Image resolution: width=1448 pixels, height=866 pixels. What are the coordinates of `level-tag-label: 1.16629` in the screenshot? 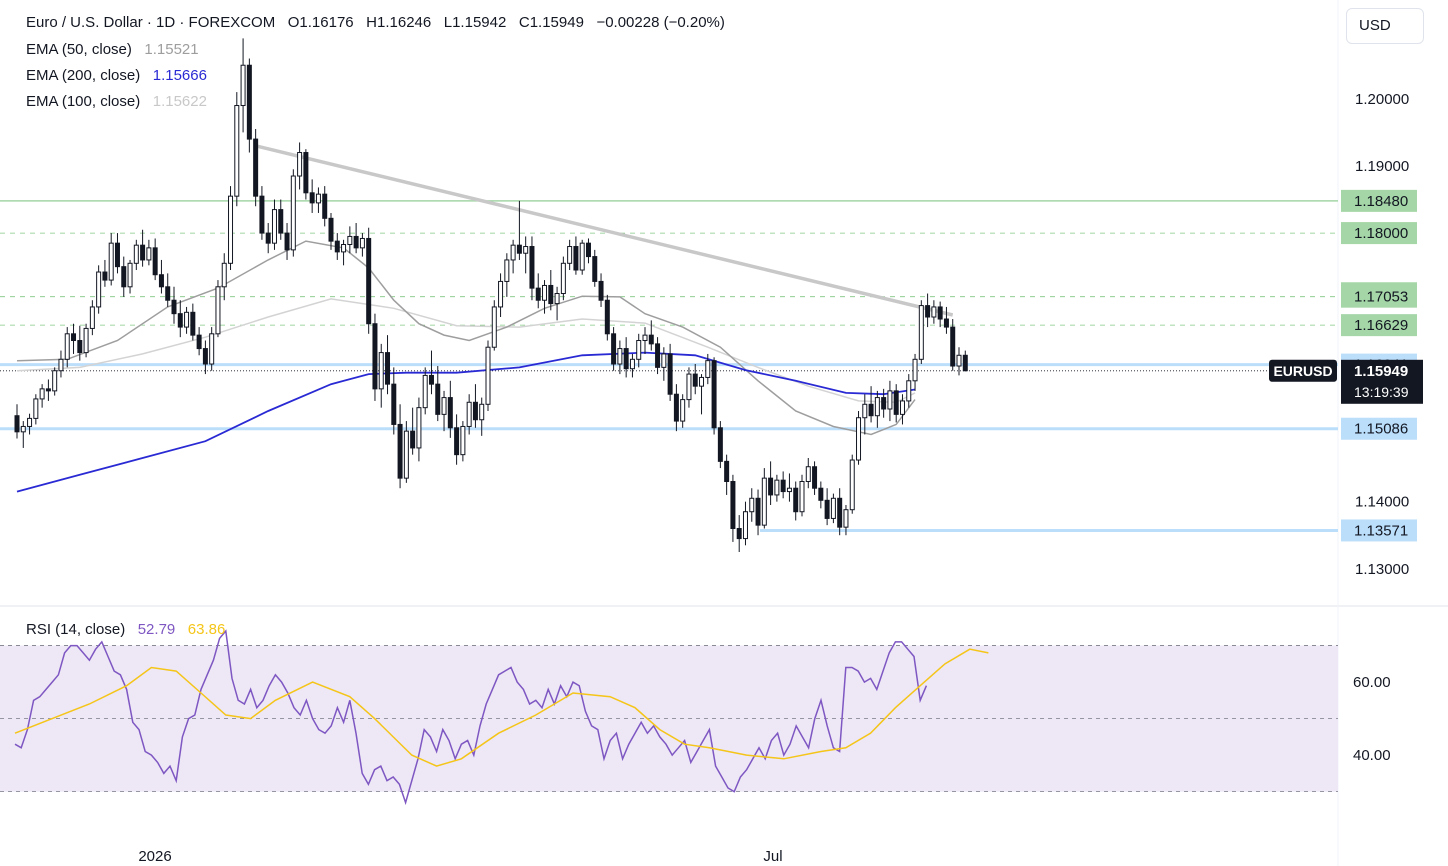 It's located at (1381, 325).